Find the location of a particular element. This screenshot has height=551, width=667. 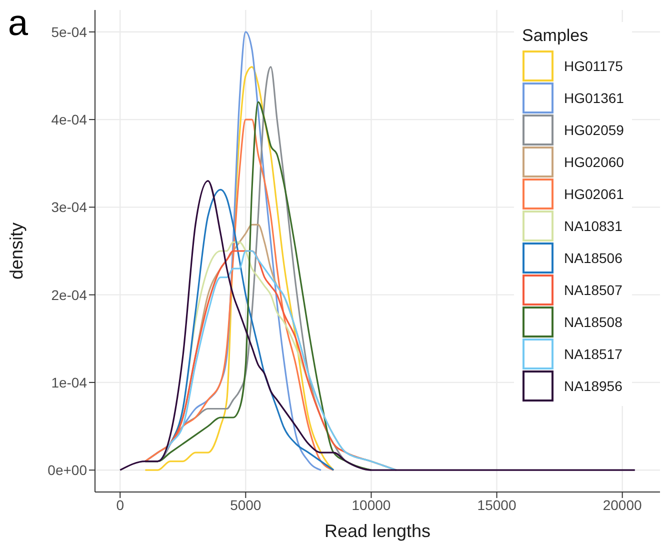

legend-label: NA18507 is located at coordinates (593, 290).